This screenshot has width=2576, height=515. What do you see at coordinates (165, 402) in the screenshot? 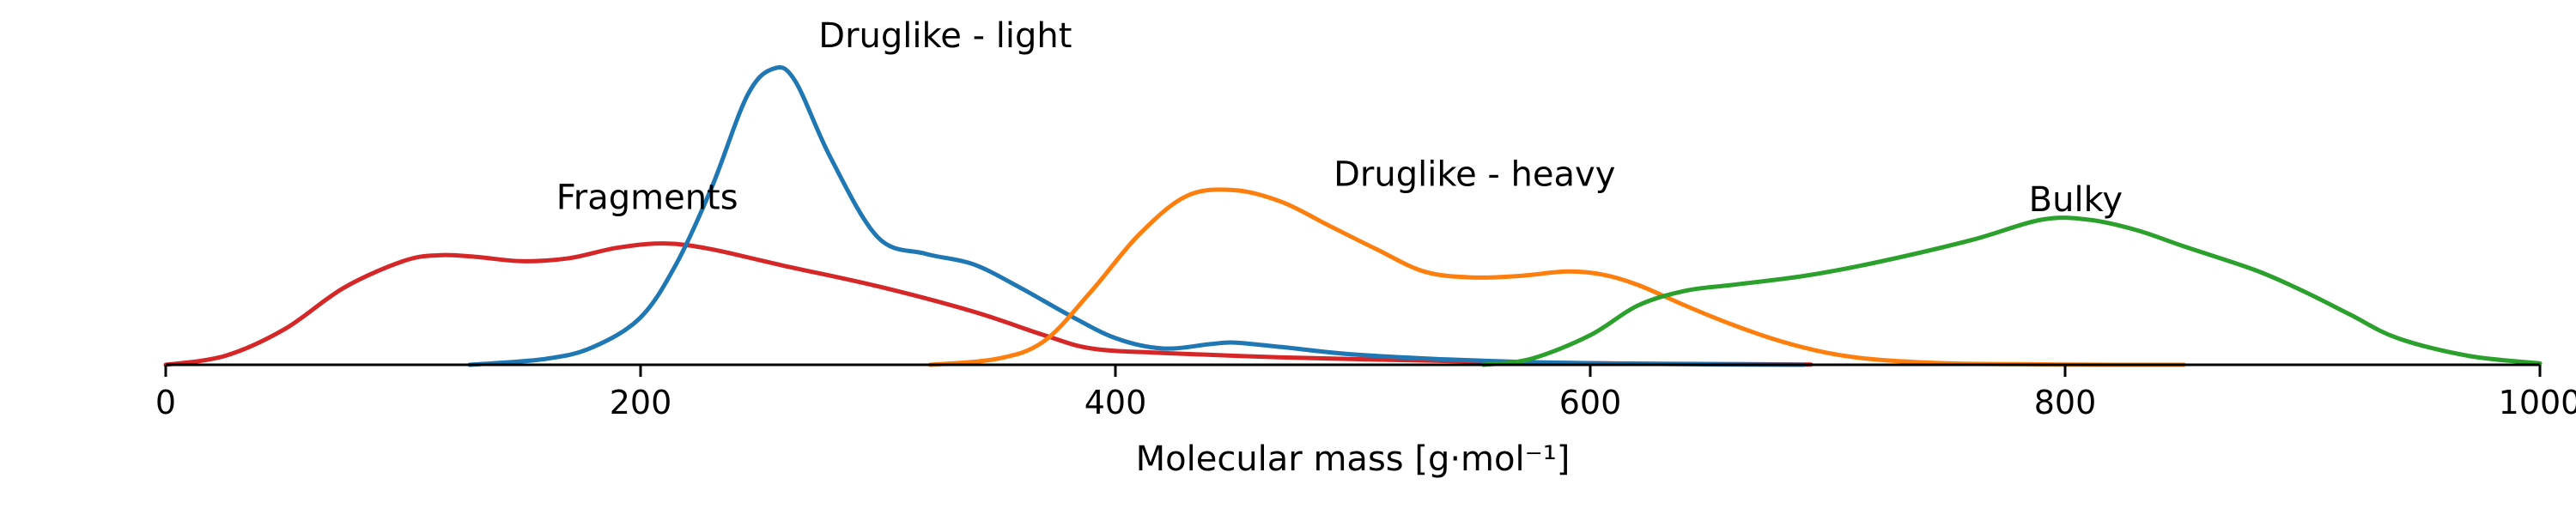
I see `x-tick-label: 0` at bounding box center [165, 402].